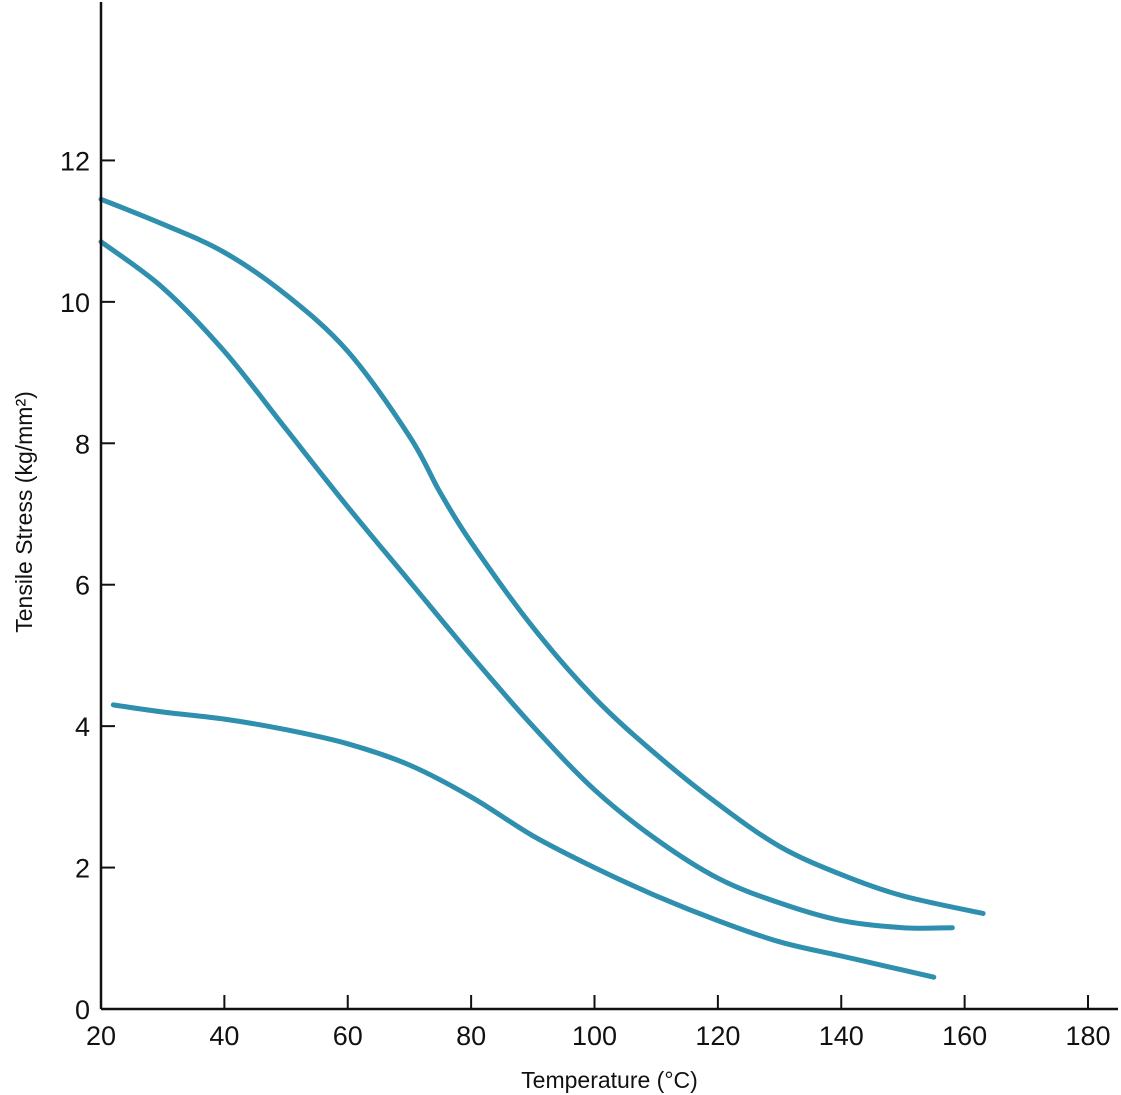 The width and height of the screenshot is (1121, 1095). What do you see at coordinates (75, 161) in the screenshot?
I see `y-tick-label: 12` at bounding box center [75, 161].